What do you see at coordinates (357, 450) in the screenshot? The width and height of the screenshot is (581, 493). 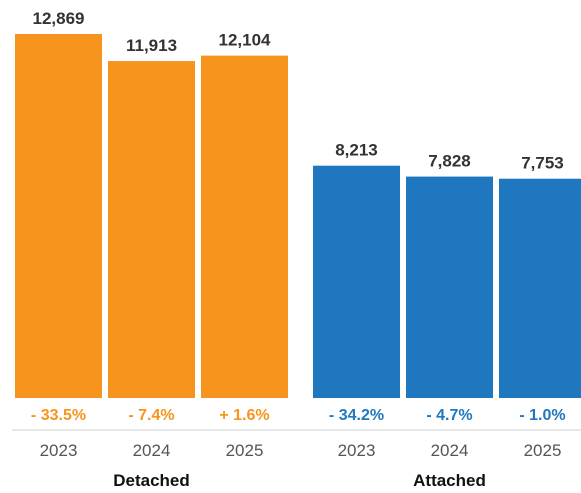 I see `year-tick-label-attached-2023: 2023` at bounding box center [357, 450].